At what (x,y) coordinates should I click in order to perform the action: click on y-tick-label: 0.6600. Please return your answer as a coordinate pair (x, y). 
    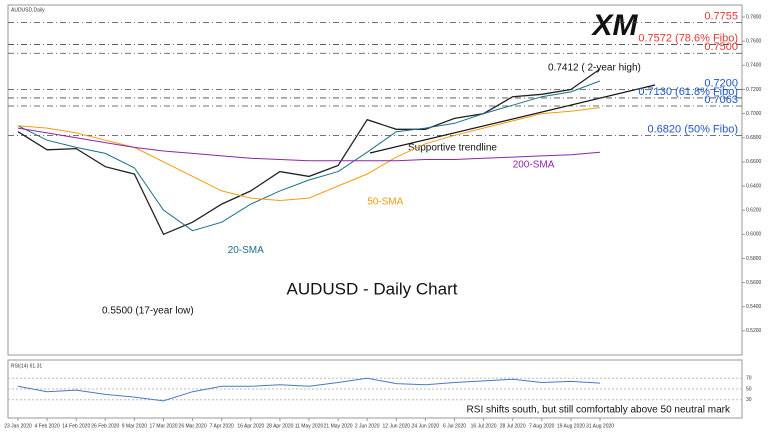
    Looking at the image, I should click on (754, 162).